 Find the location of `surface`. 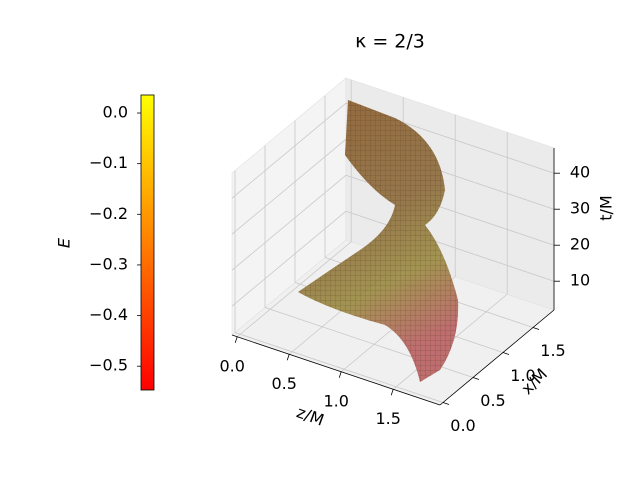

surface is located at coordinates (378, 241).